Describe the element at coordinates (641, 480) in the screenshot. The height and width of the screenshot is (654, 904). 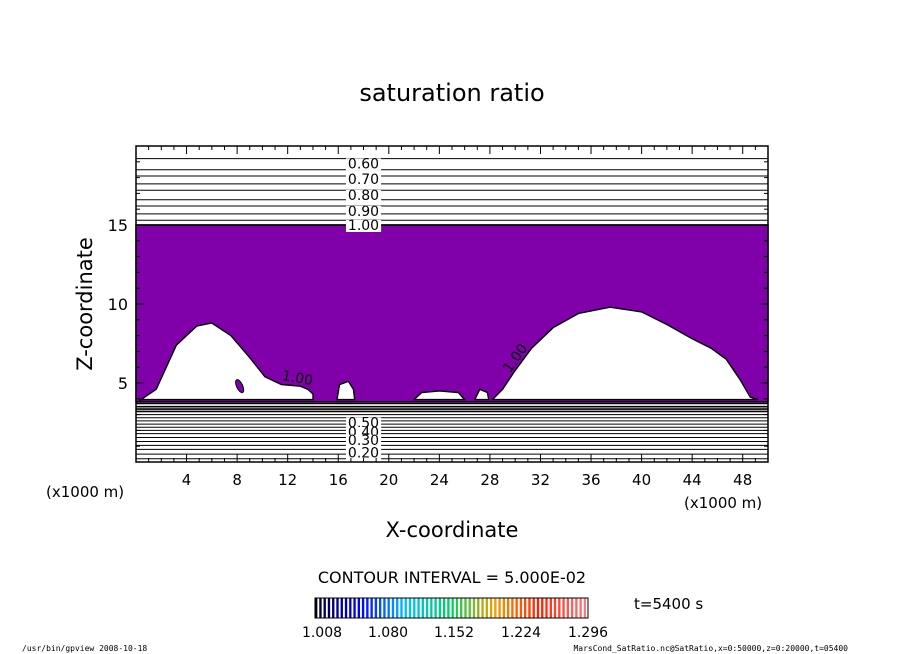
I see `x-tick-label: 40` at that location.